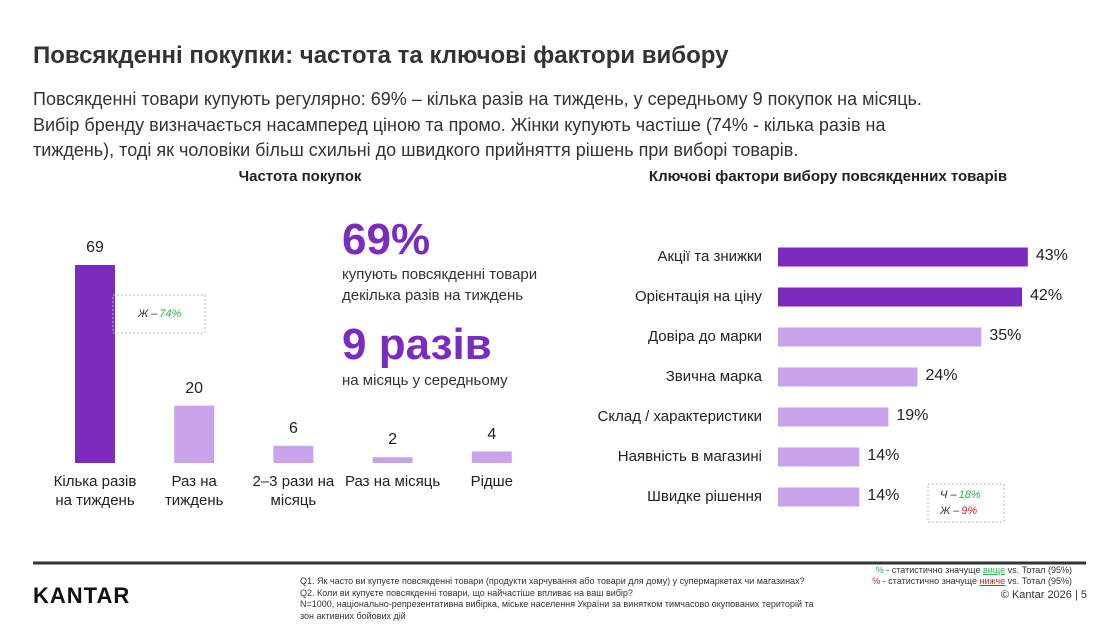 This screenshot has height=630, width=1120. I want to click on chart-title: Частота покупок, so click(300, 176).